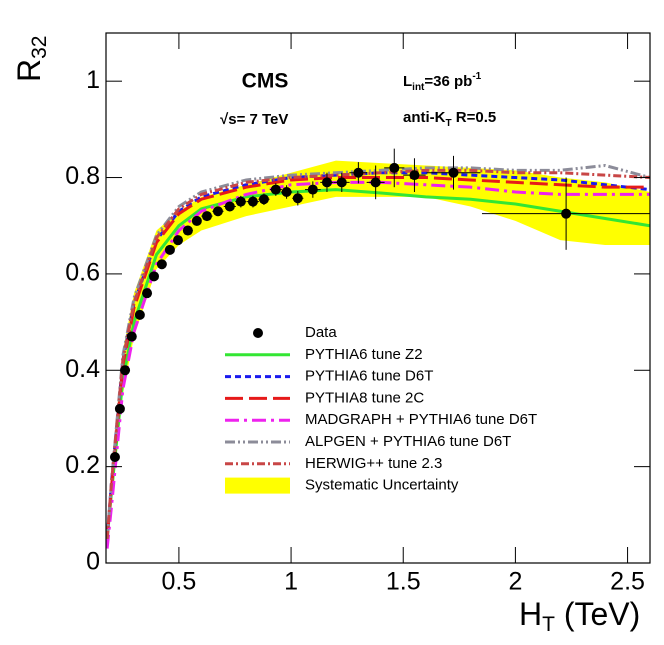 The height and width of the screenshot is (645, 664). I want to click on y-tick-label: 0, so click(93, 562).